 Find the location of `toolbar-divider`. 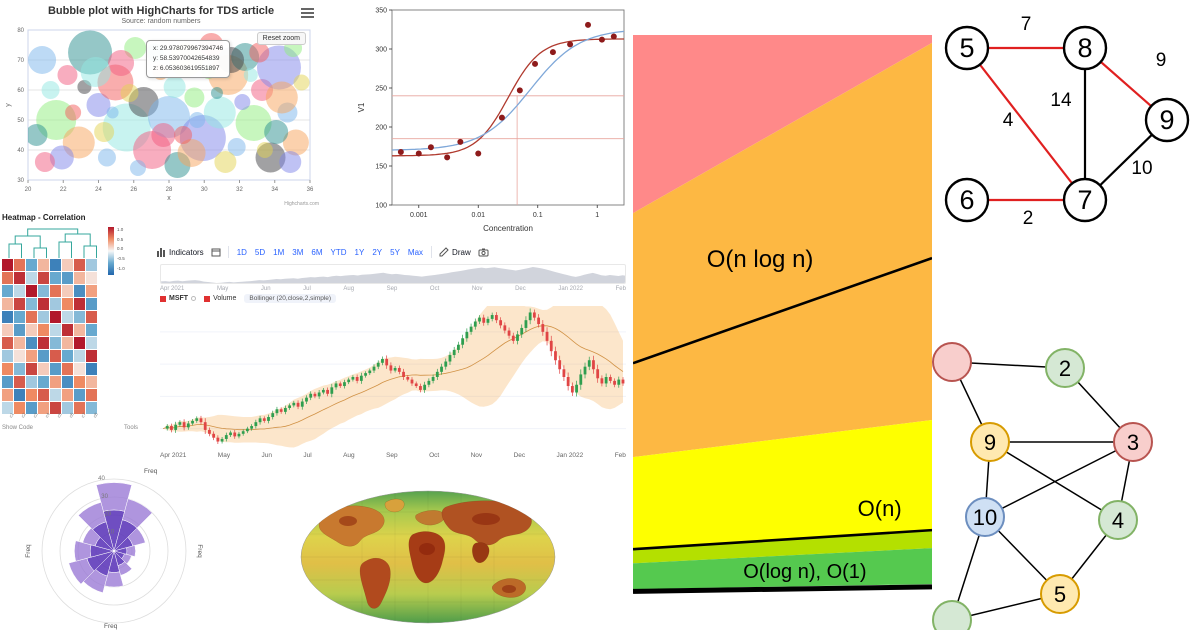

toolbar-divider is located at coordinates (432, 252).